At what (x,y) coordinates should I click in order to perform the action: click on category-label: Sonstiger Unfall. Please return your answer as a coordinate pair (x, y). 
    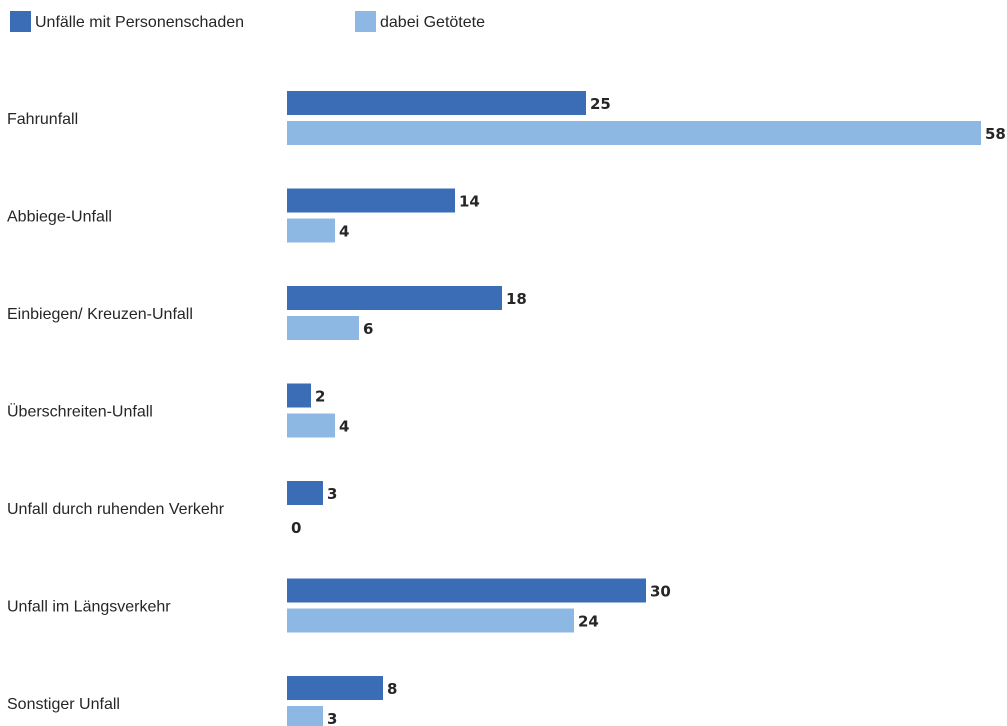
    Looking at the image, I should click on (63, 704).